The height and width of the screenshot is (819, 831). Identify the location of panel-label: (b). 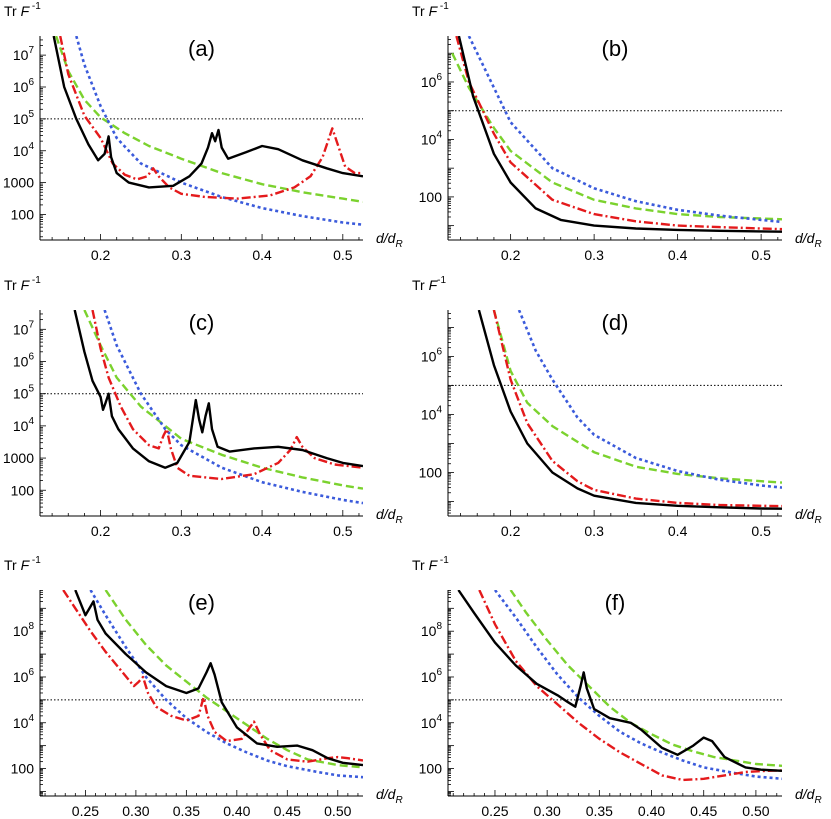
(615, 48).